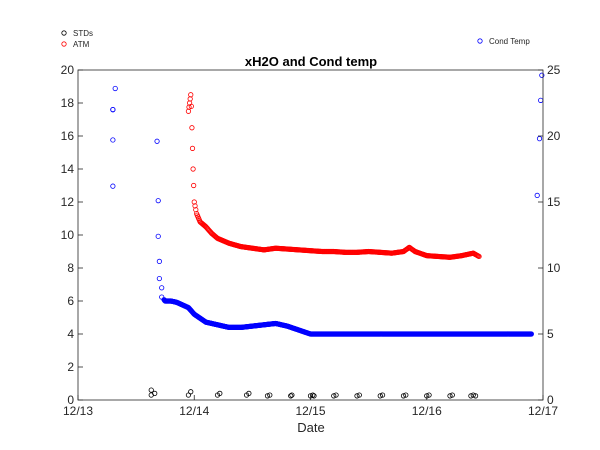 The width and height of the screenshot is (600, 450). Describe the element at coordinates (310, 427) in the screenshot. I see `x-axis-label: Date` at that location.